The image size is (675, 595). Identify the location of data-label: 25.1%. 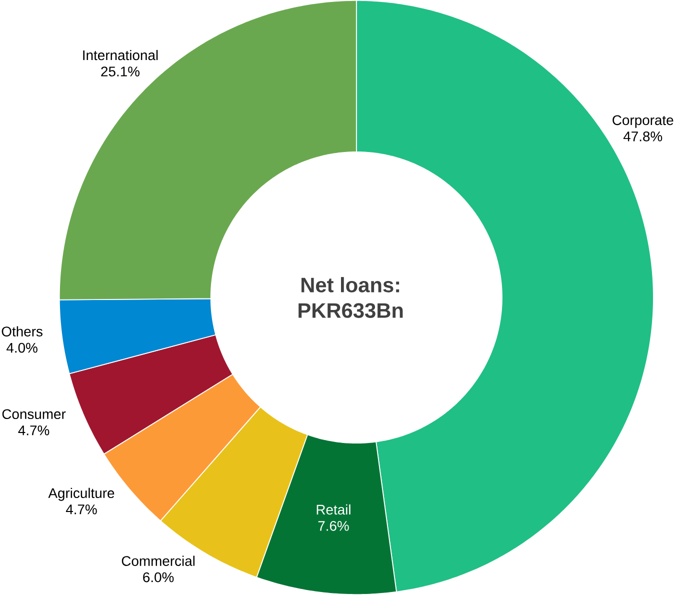
(120, 71).